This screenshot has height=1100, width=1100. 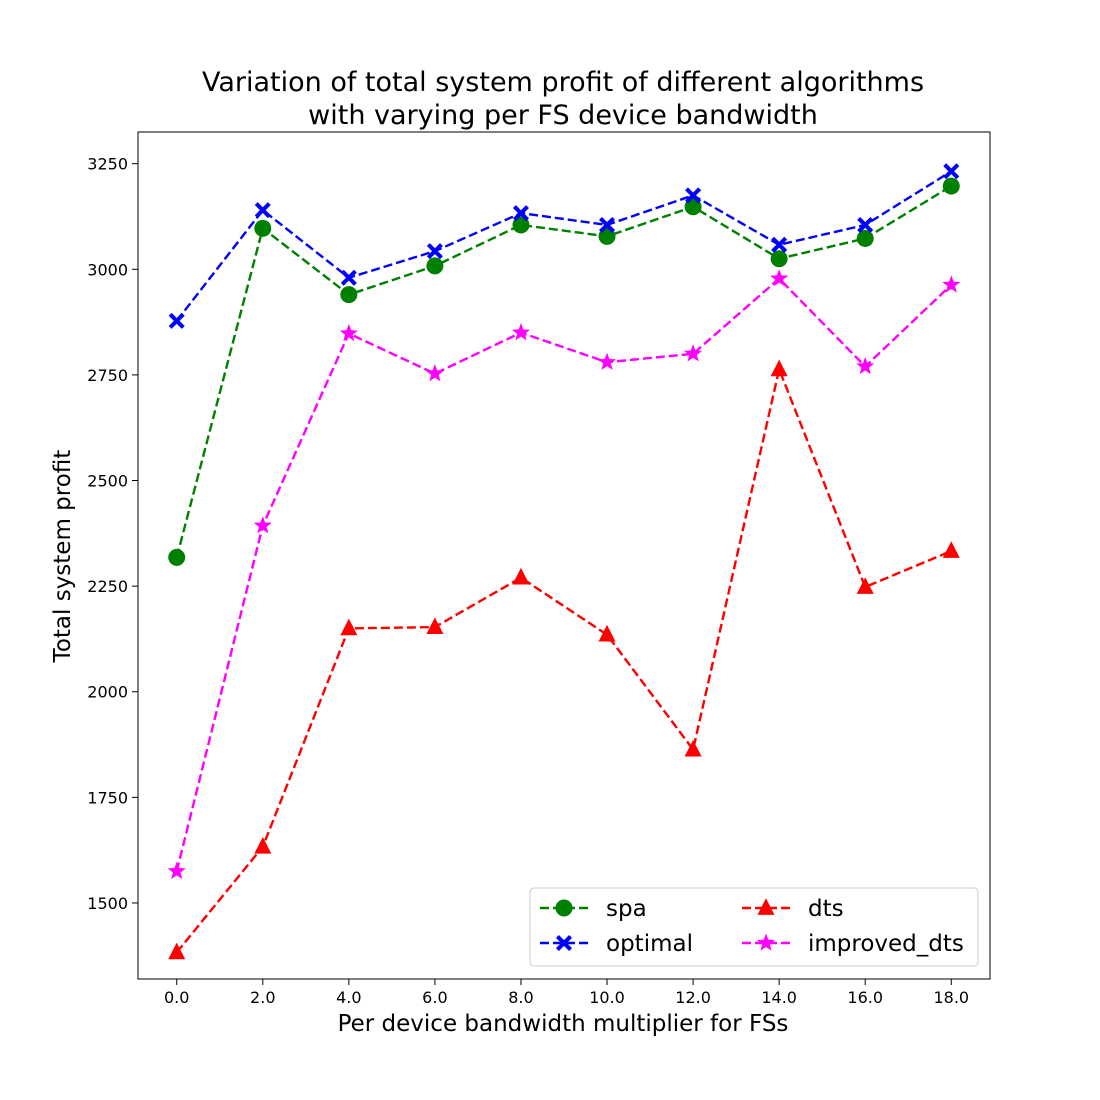 What do you see at coordinates (779, 997) in the screenshot?
I see `x-tick-label: 14.0` at bounding box center [779, 997].